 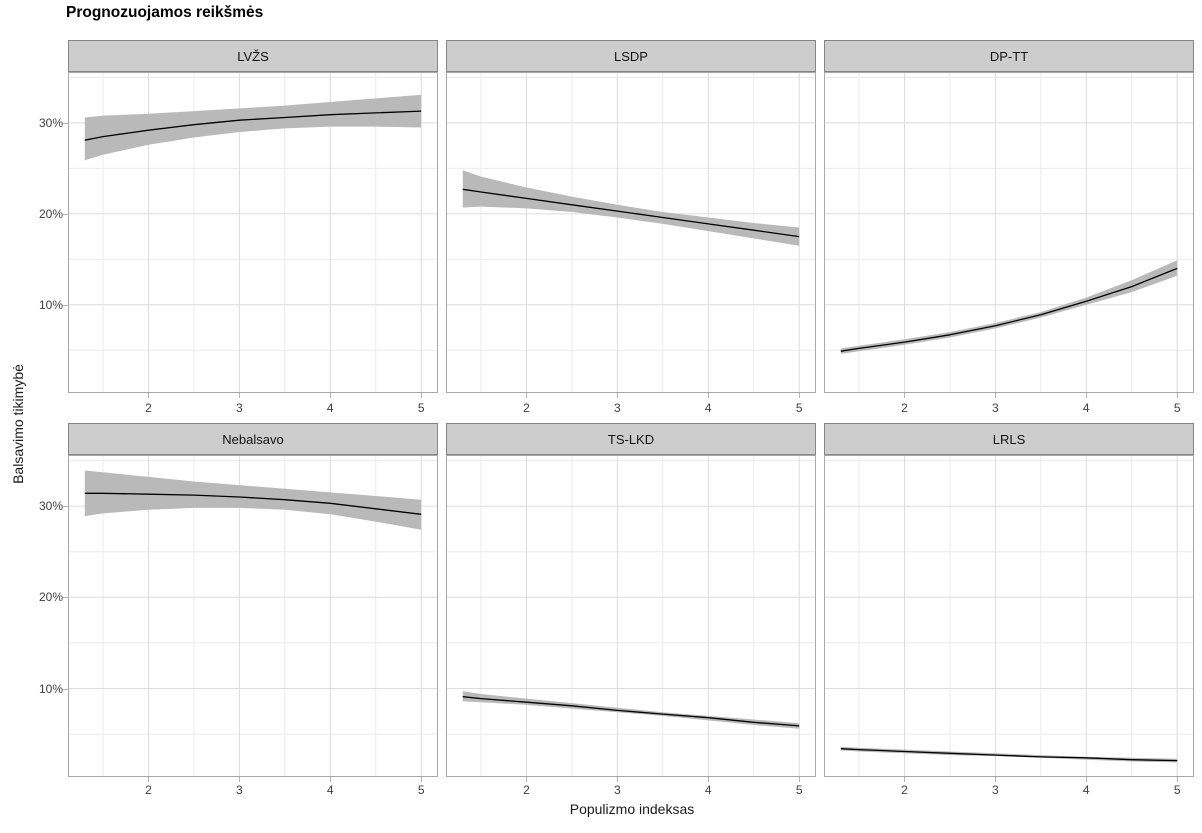 I want to click on x-axis-title: Populizmo indeksas, so click(x=632, y=809).